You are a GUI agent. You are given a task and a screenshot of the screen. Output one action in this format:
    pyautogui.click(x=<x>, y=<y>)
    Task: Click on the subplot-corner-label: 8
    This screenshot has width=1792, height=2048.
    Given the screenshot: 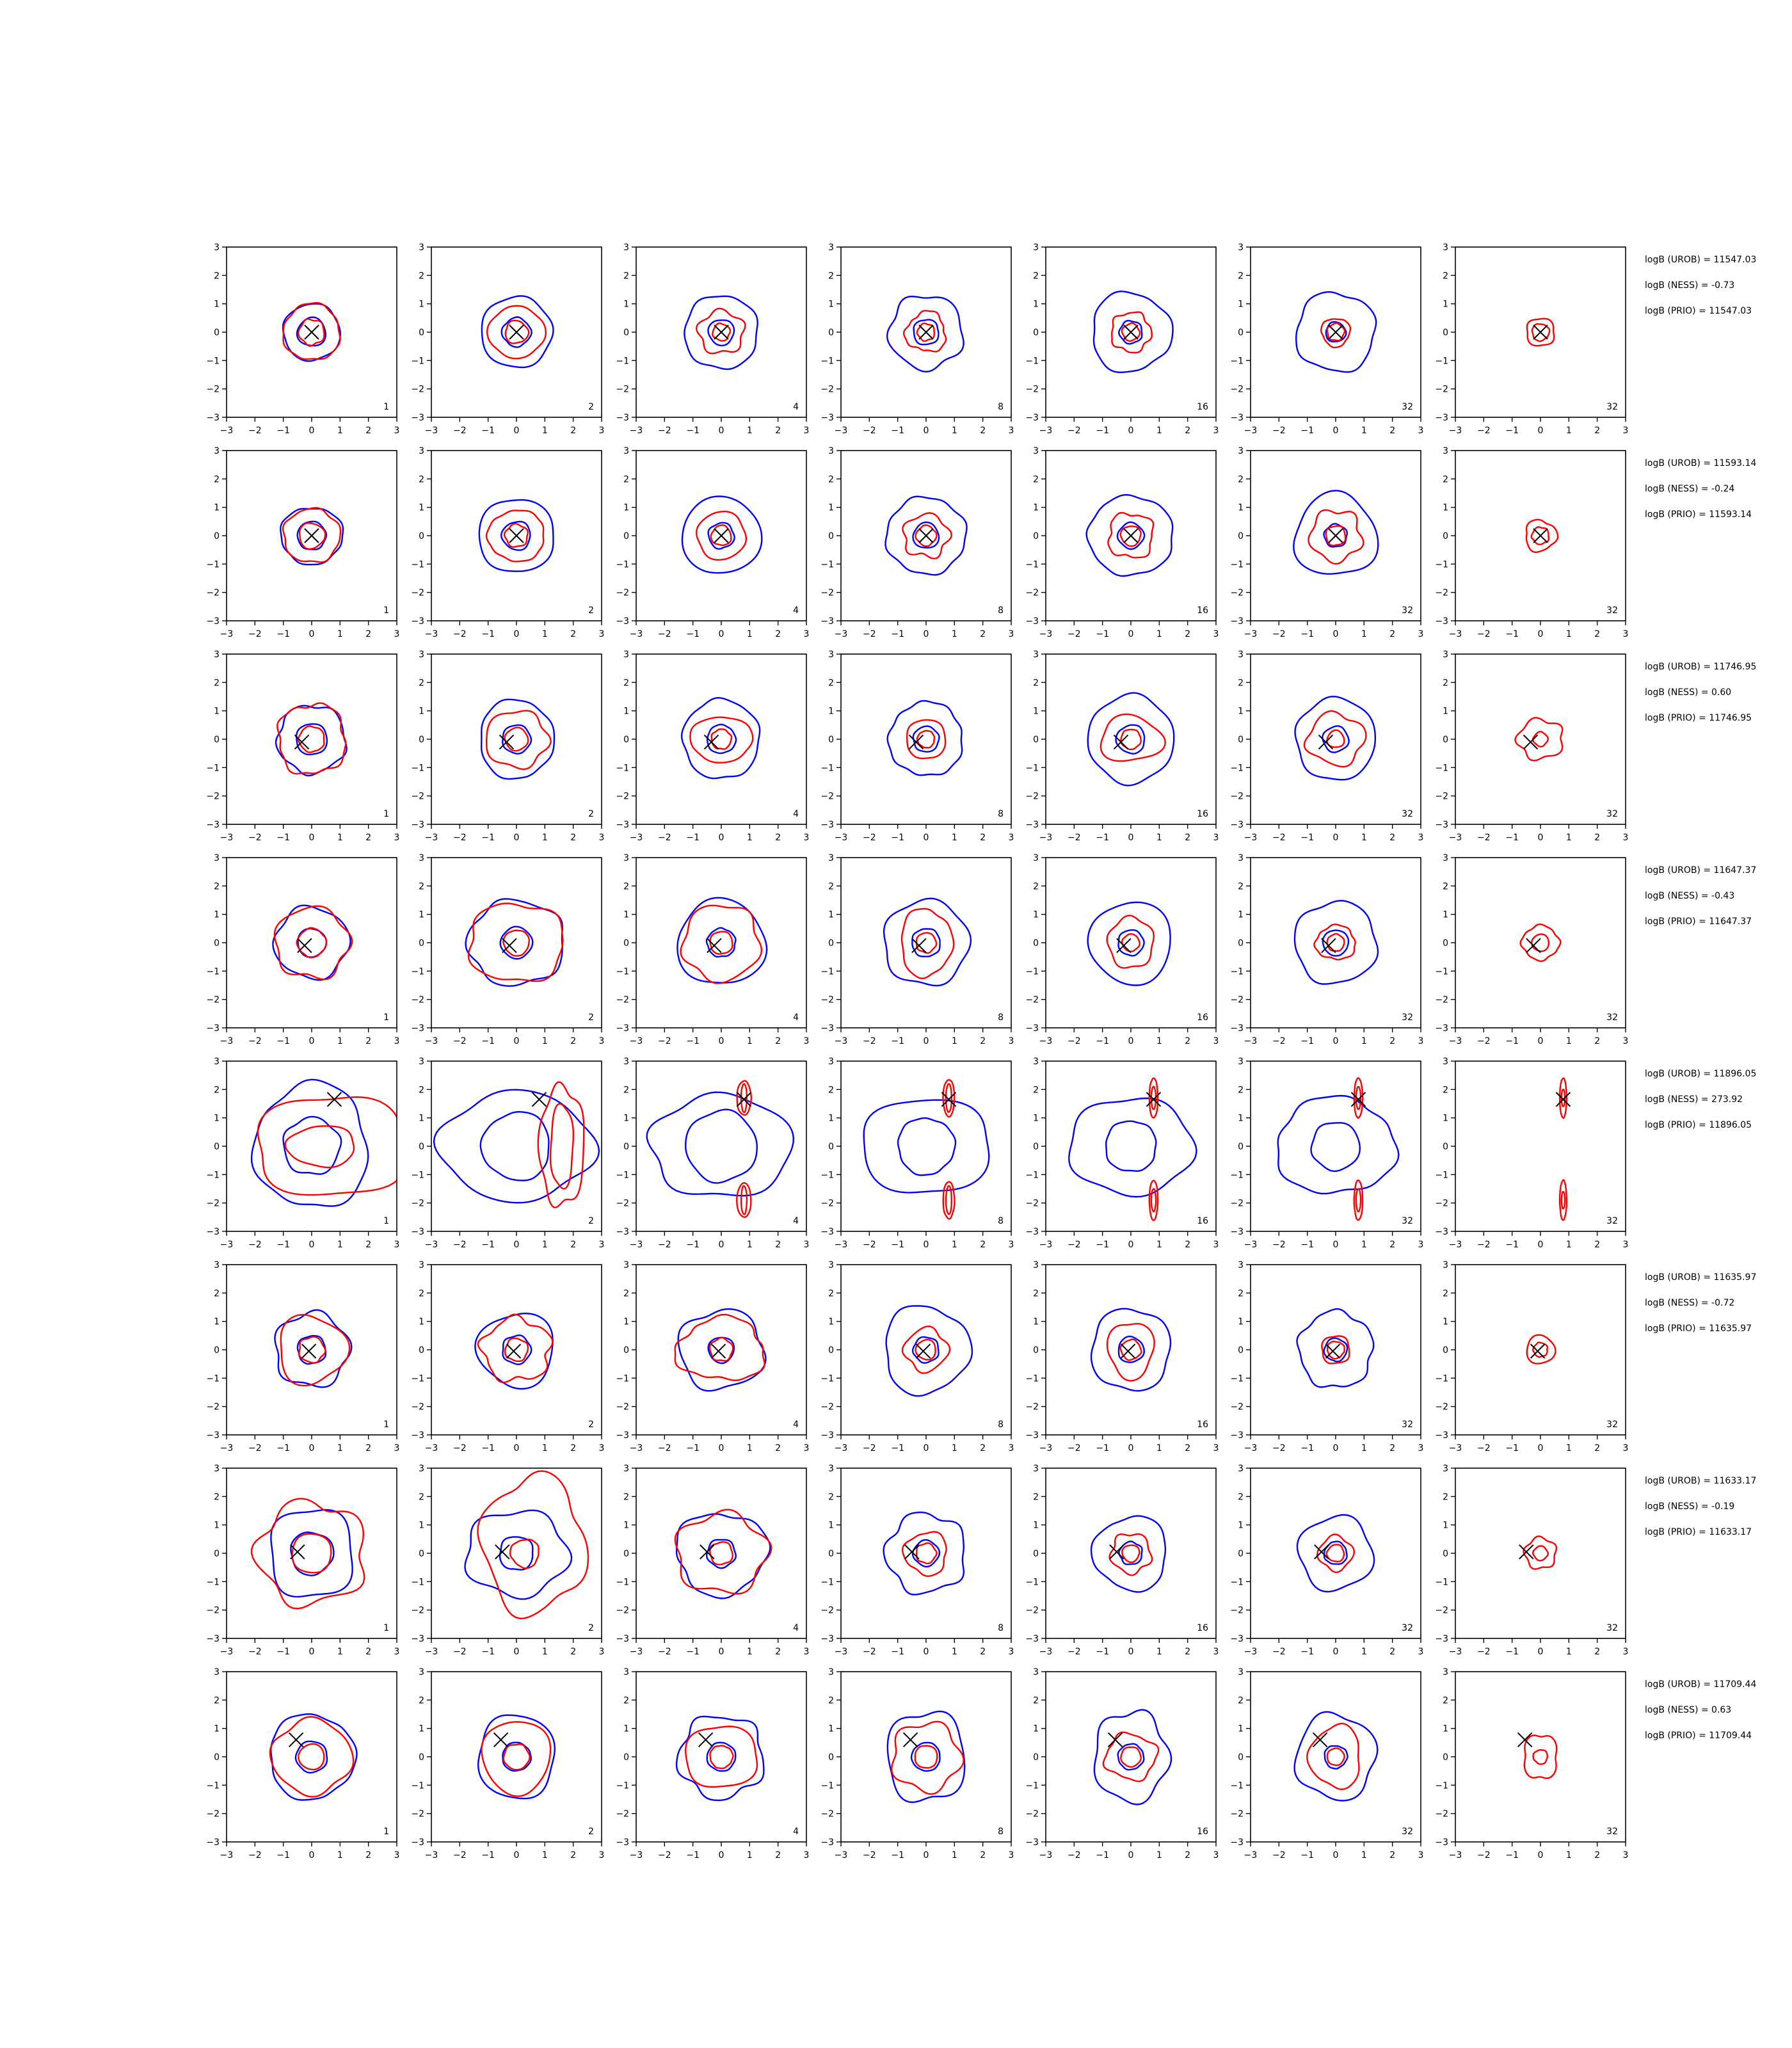 What is the action you would take?
    pyautogui.click(x=1001, y=407)
    